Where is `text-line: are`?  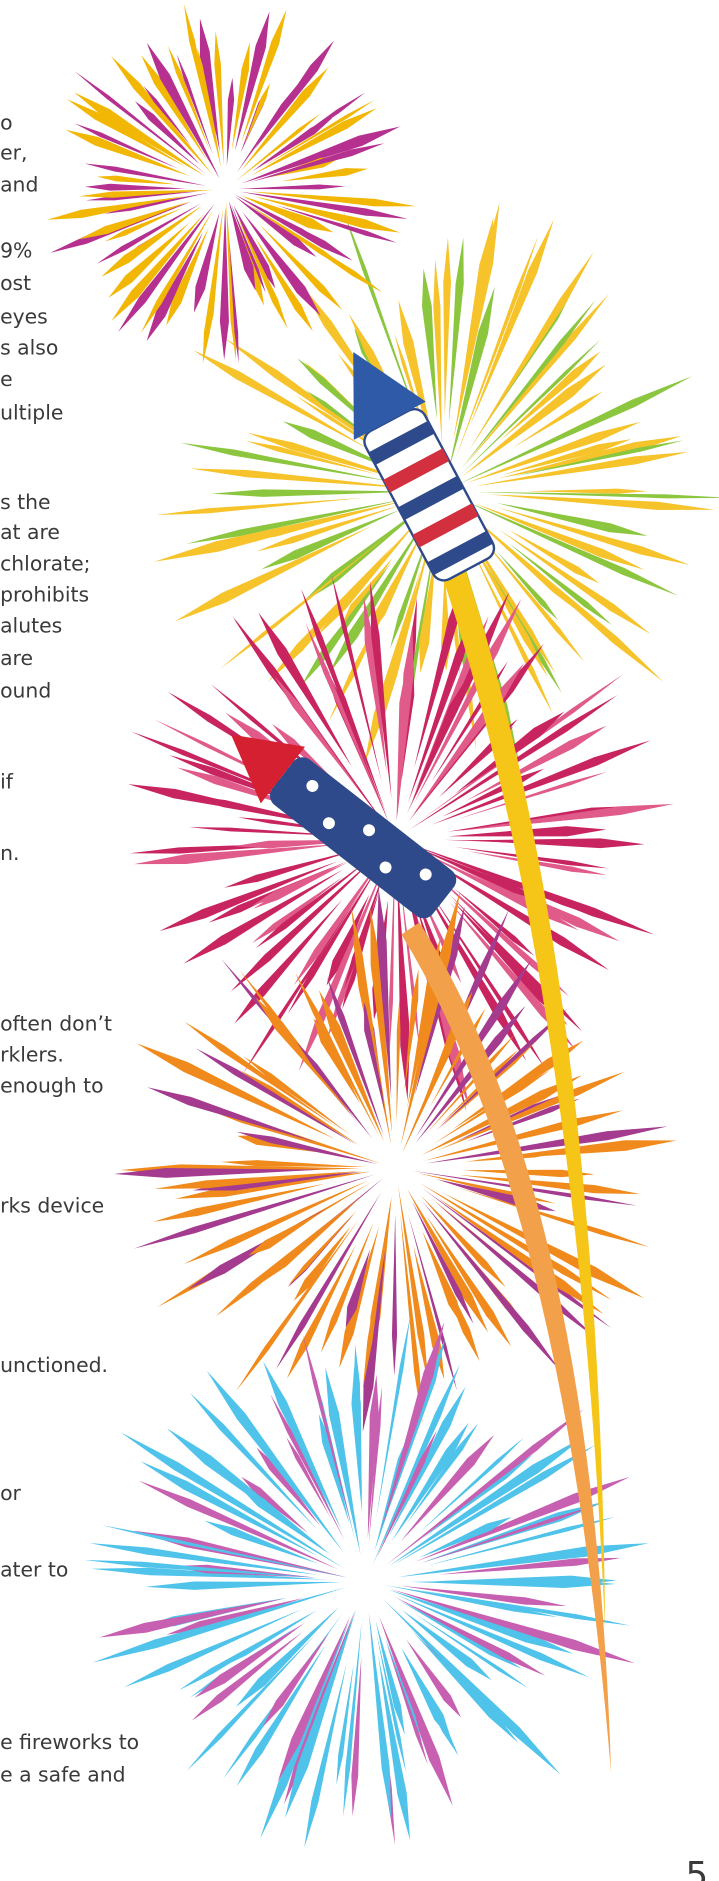
text-line: are is located at coordinates (16, 658).